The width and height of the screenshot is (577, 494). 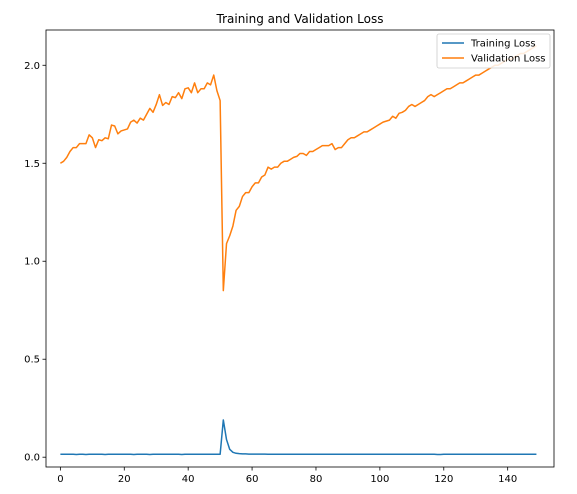 What do you see at coordinates (32, 66) in the screenshot?
I see `y-tick-label: 2.0` at bounding box center [32, 66].